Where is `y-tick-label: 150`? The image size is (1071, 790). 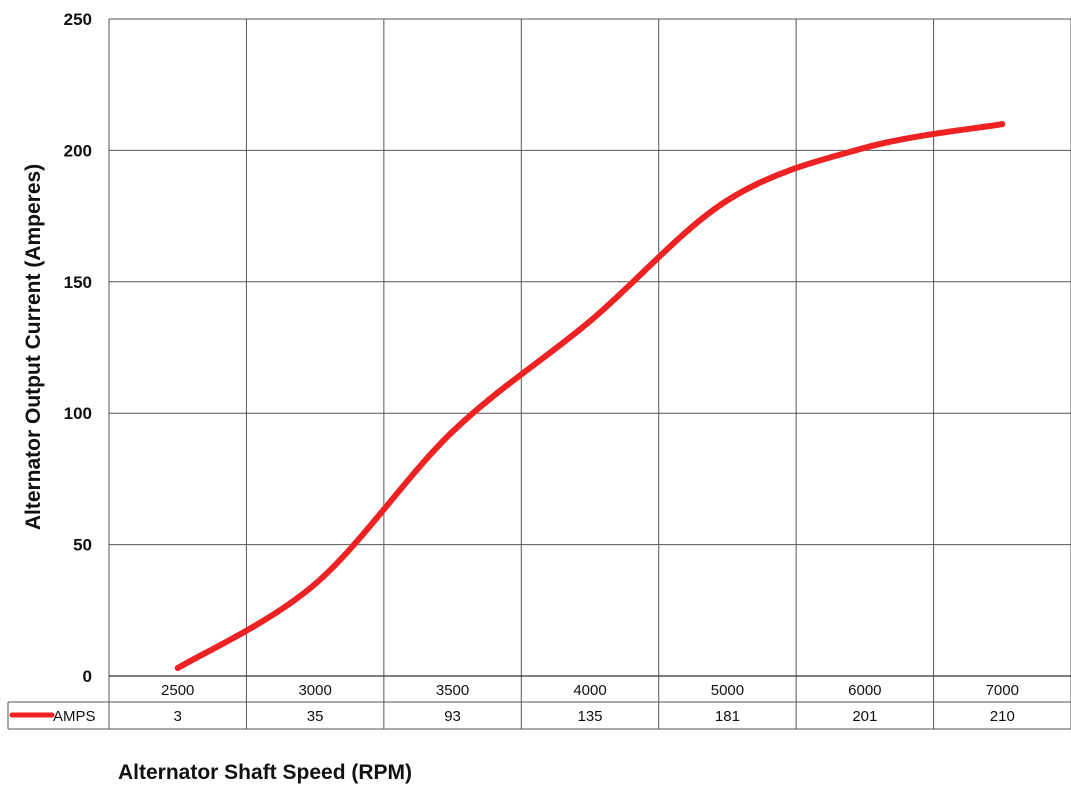
y-tick-label: 150 is located at coordinates (78, 282).